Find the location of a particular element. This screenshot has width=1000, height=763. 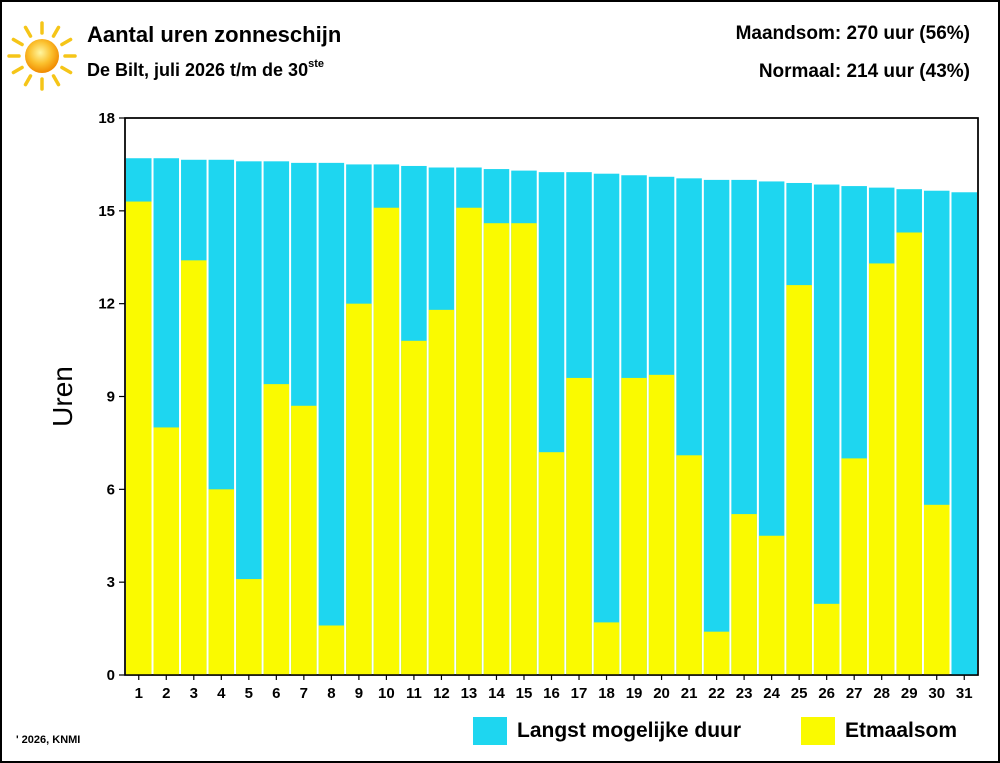

sun-icon is located at coordinates (42, 56).